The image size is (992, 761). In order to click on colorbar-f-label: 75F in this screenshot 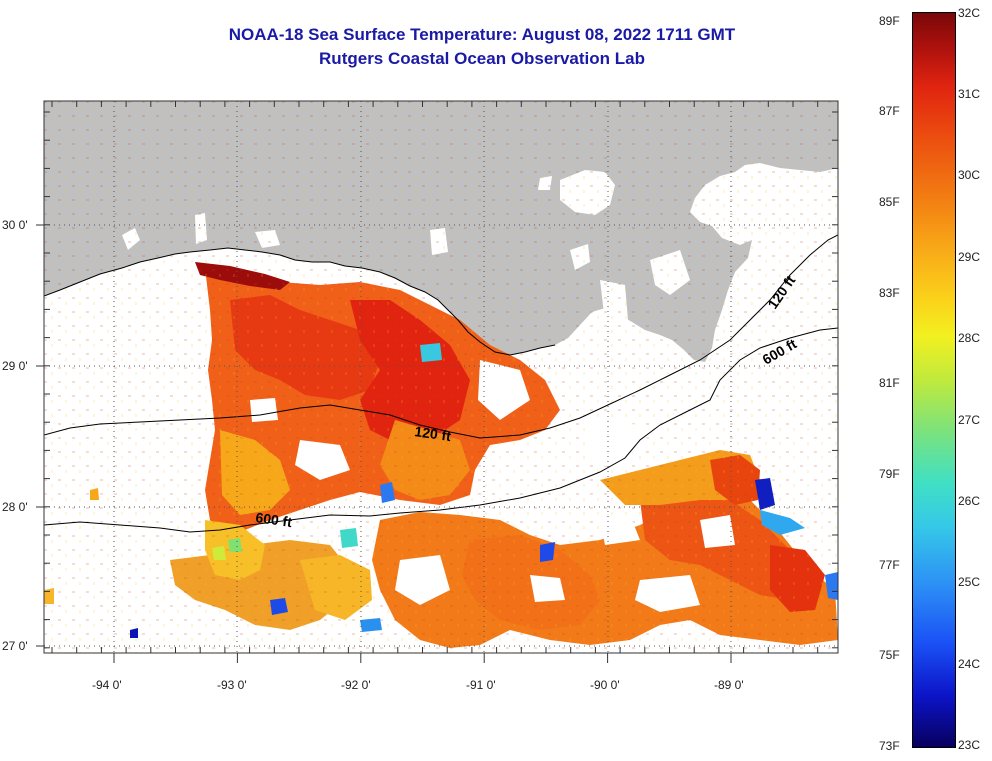, I will do `click(889, 655)`.